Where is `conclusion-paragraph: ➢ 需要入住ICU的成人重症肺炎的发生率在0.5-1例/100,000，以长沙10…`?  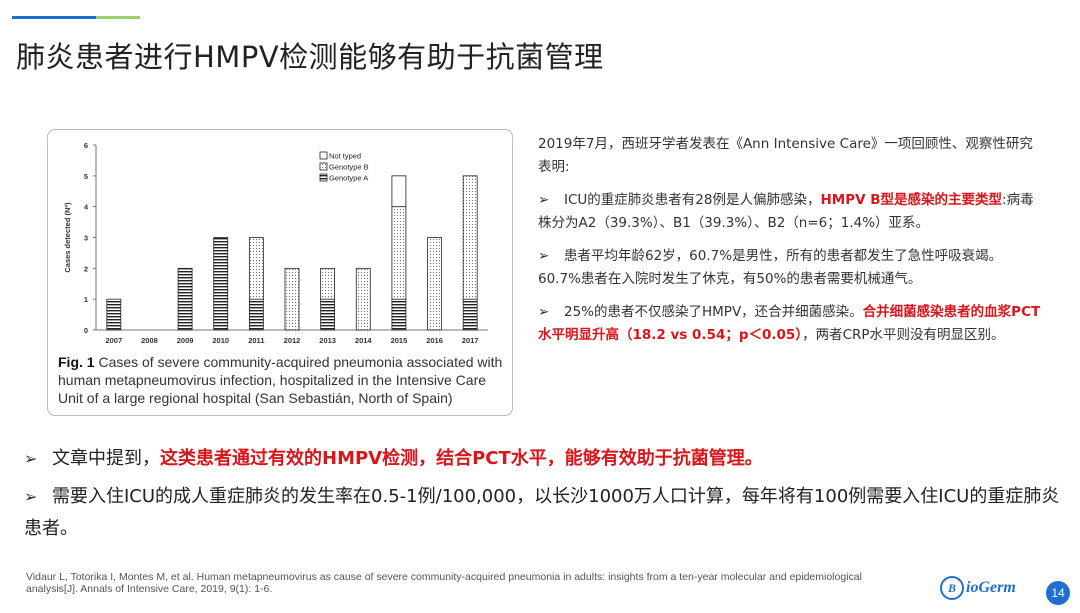
conclusion-paragraph: ➢ 需要入住ICU的成人重症肺炎的发生率在0.5-1例/100,000，以长沙10… is located at coordinates (544, 513).